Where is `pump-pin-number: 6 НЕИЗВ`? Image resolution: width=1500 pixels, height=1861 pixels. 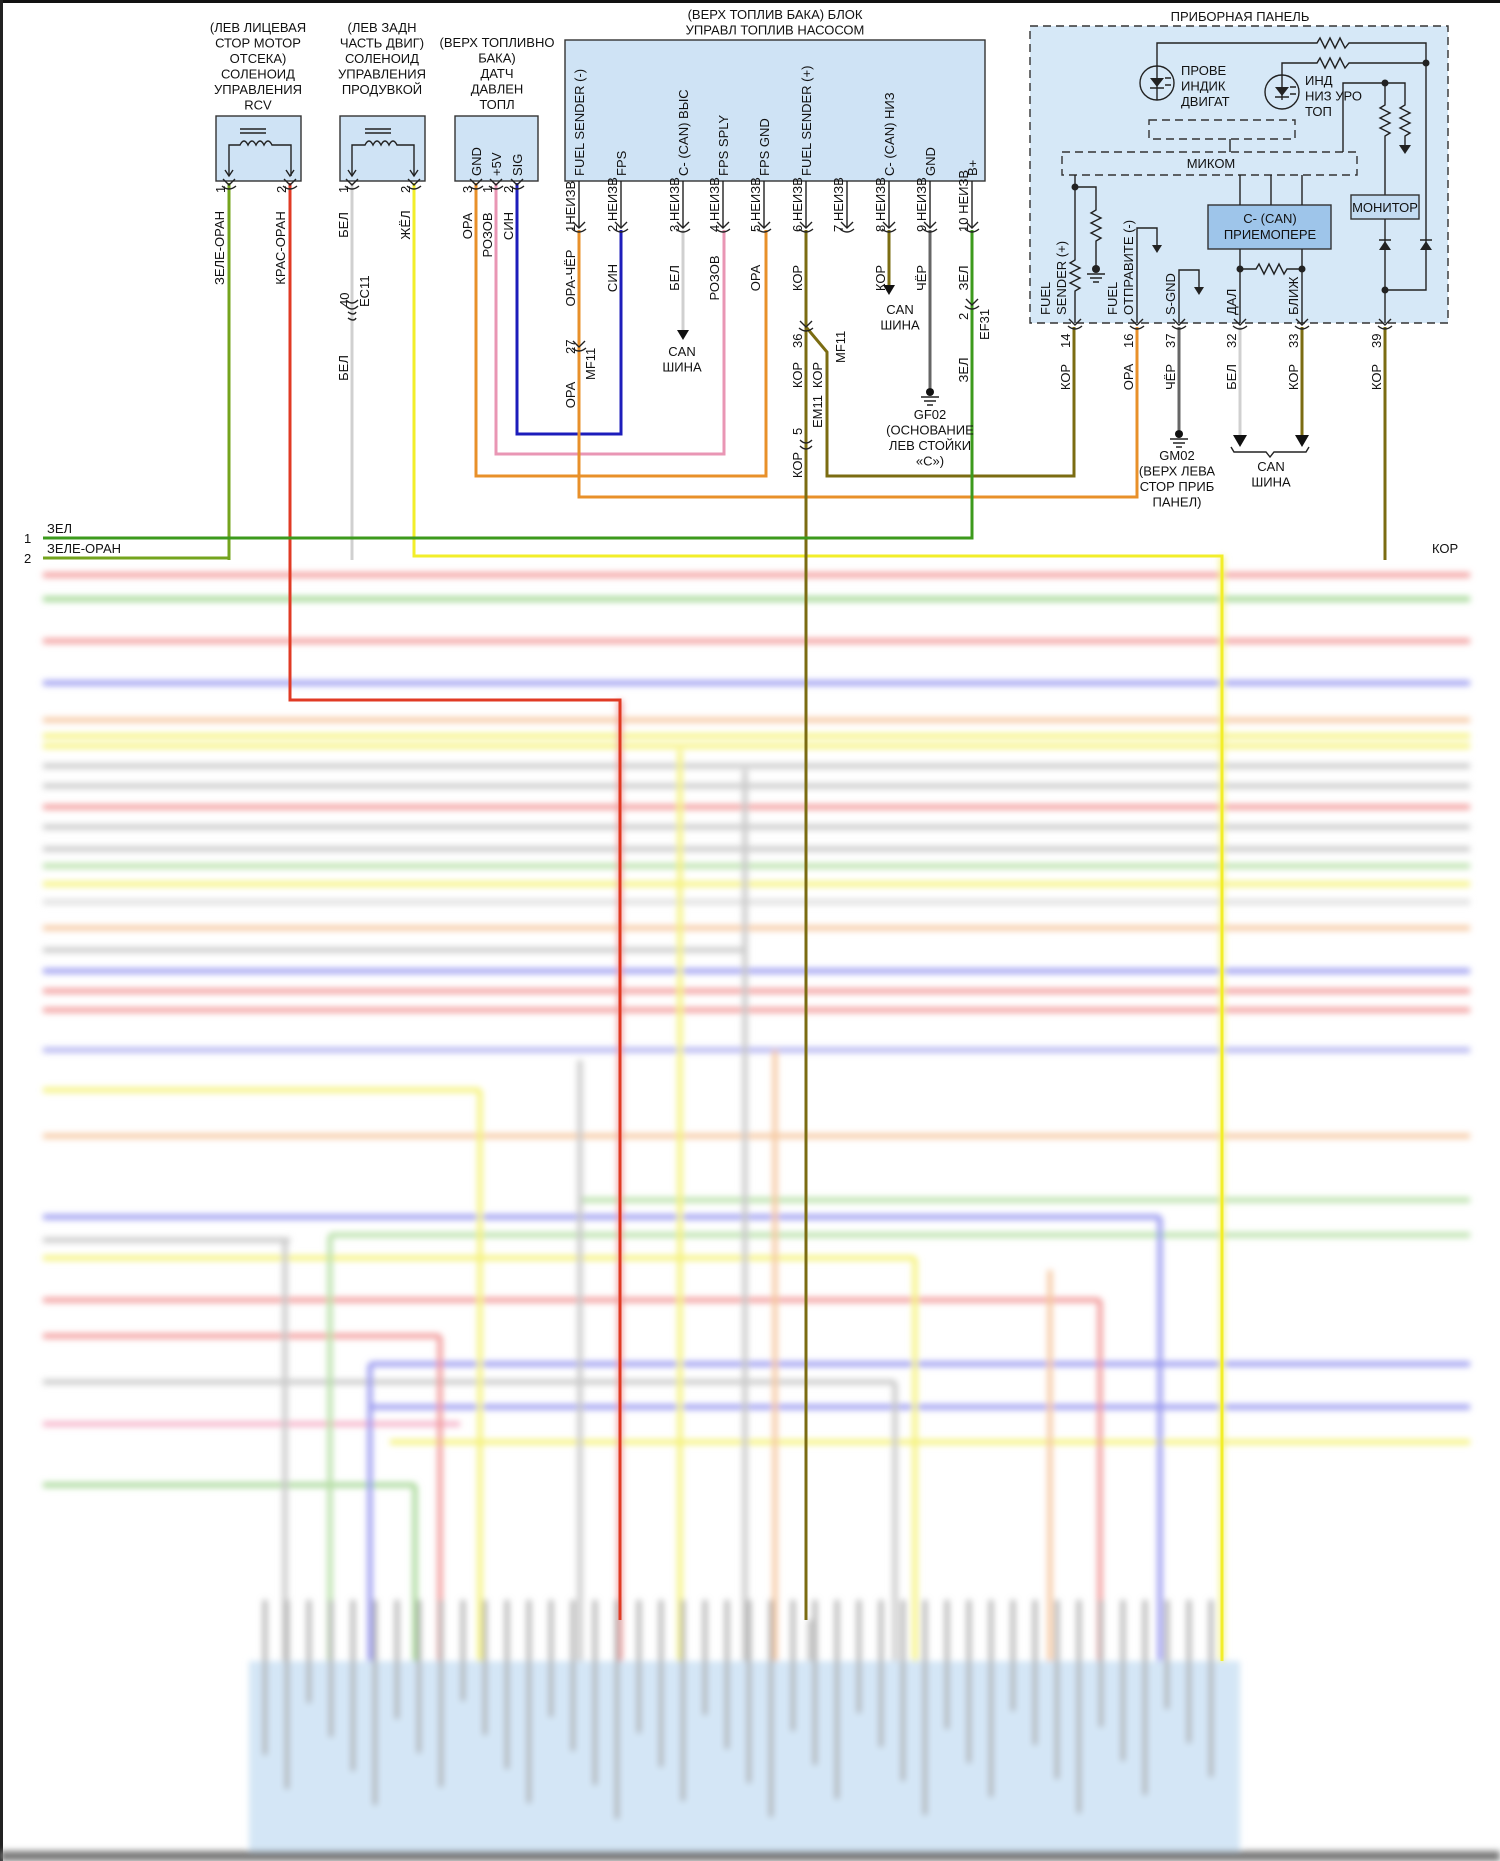 pump-pin-number: 6 НЕИЗВ is located at coordinates (797, 204).